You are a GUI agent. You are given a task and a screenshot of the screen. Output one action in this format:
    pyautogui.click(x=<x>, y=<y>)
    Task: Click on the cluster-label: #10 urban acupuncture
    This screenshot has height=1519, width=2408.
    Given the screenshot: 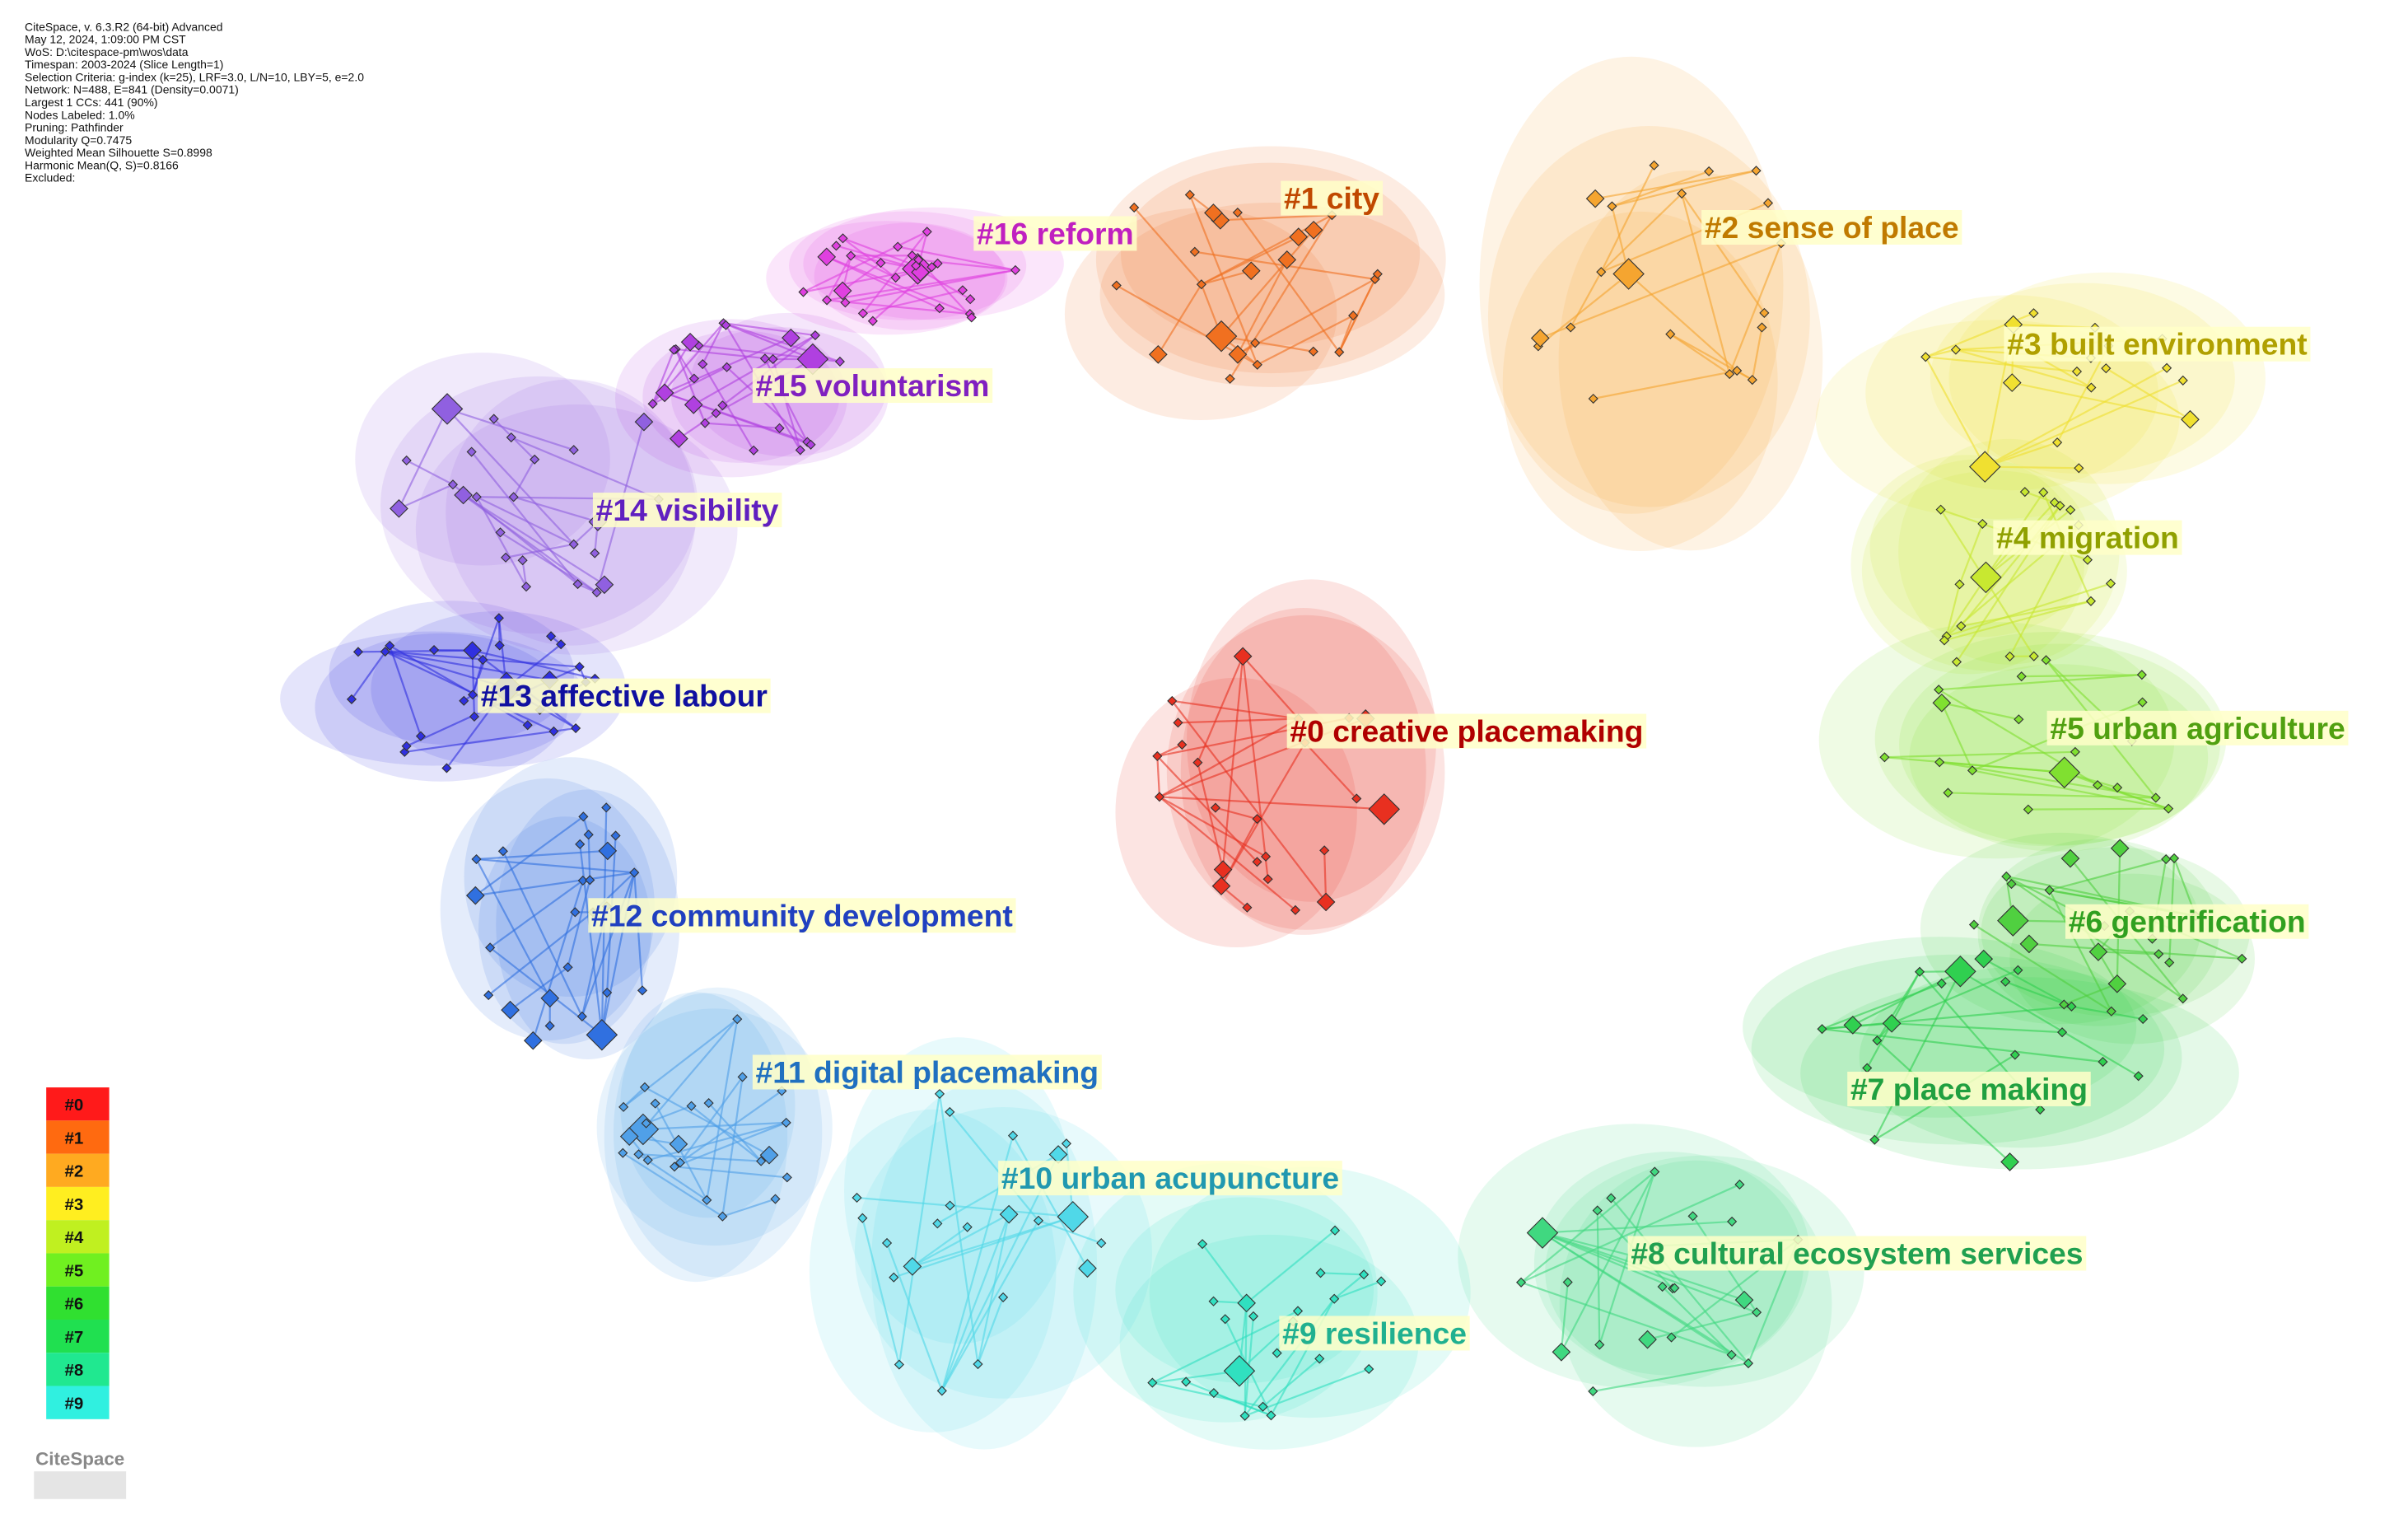 What is the action you would take?
    pyautogui.click(x=1170, y=1178)
    